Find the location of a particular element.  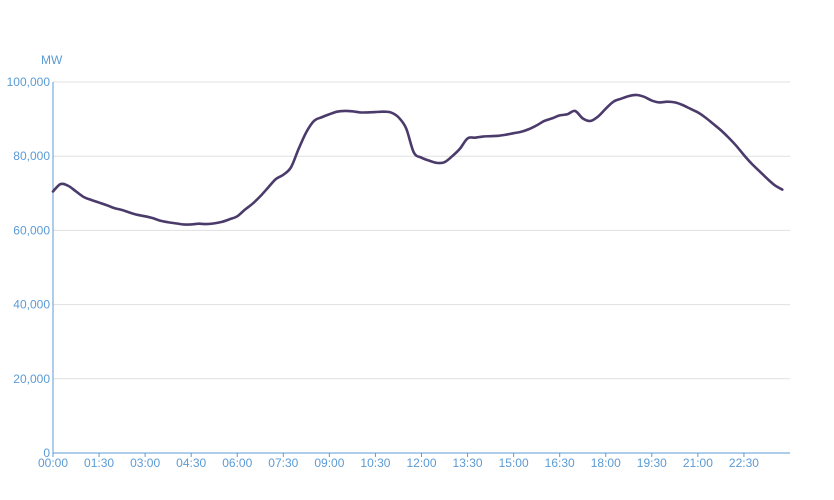

x-tick-label: 21:00 is located at coordinates (698, 463).